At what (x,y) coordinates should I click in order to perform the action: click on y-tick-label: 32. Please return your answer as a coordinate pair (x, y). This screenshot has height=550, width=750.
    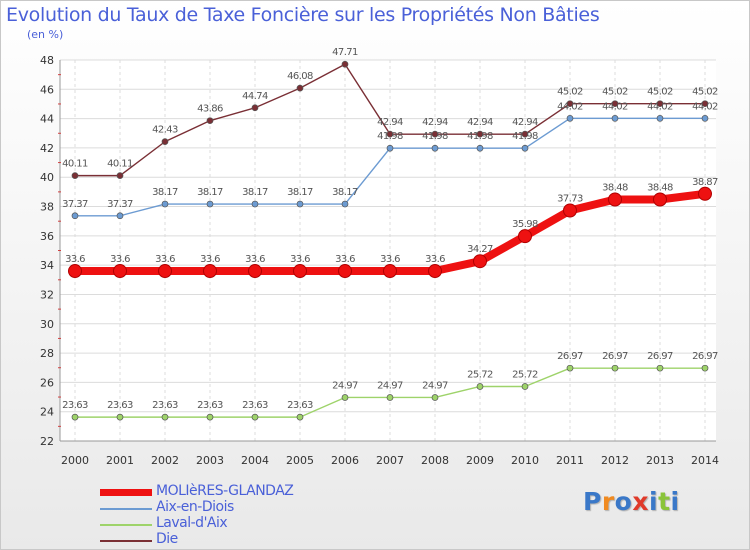
    Looking at the image, I should click on (47, 294).